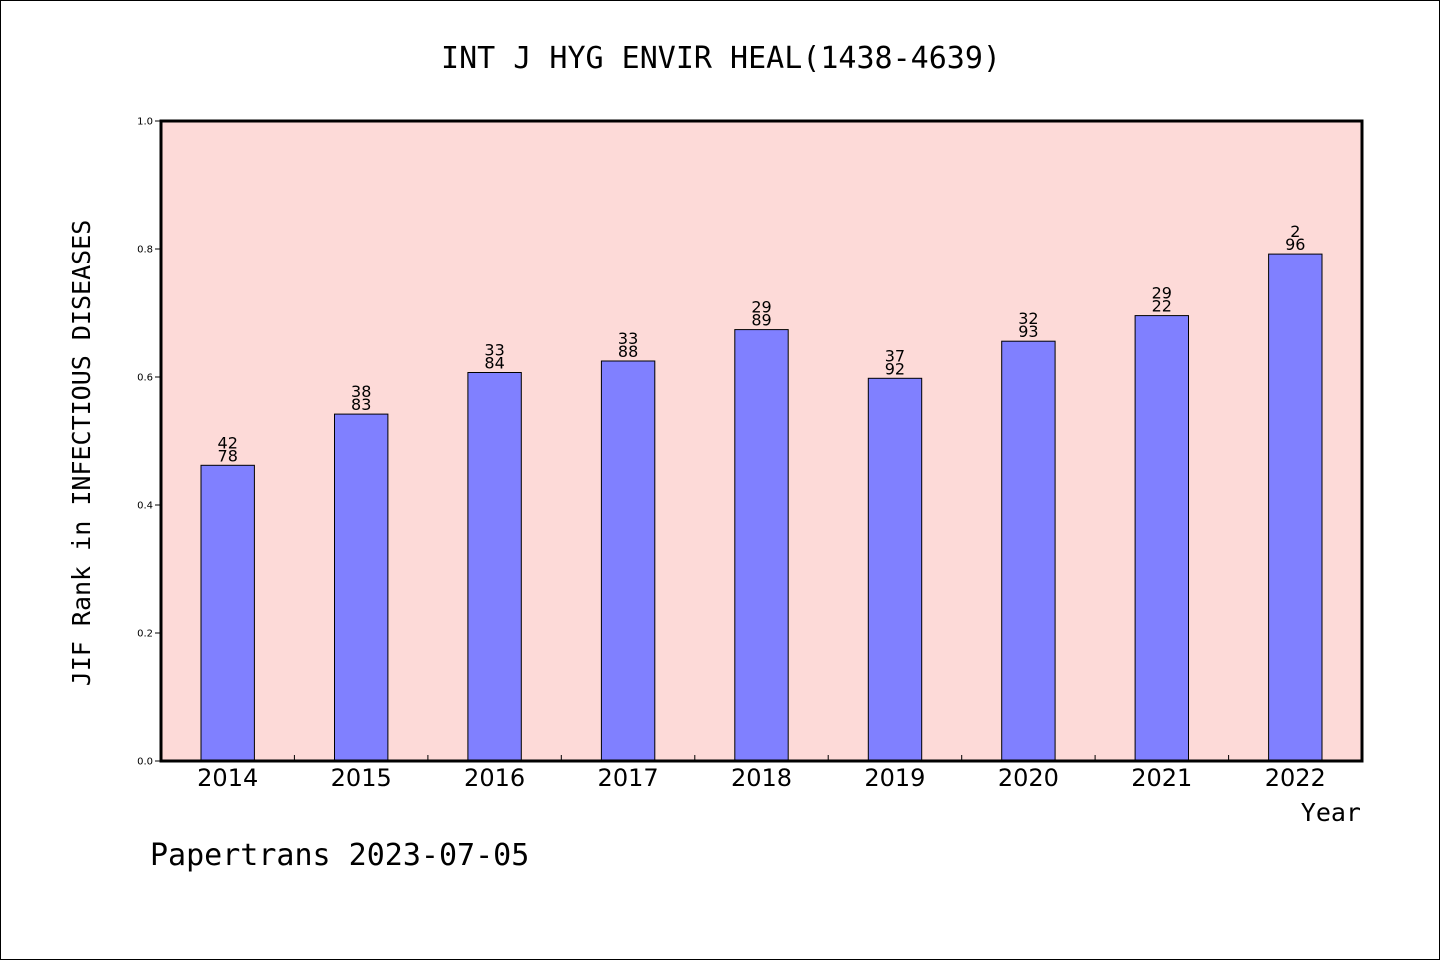  I want to click on x-axis-label: Year, so click(1331, 812).